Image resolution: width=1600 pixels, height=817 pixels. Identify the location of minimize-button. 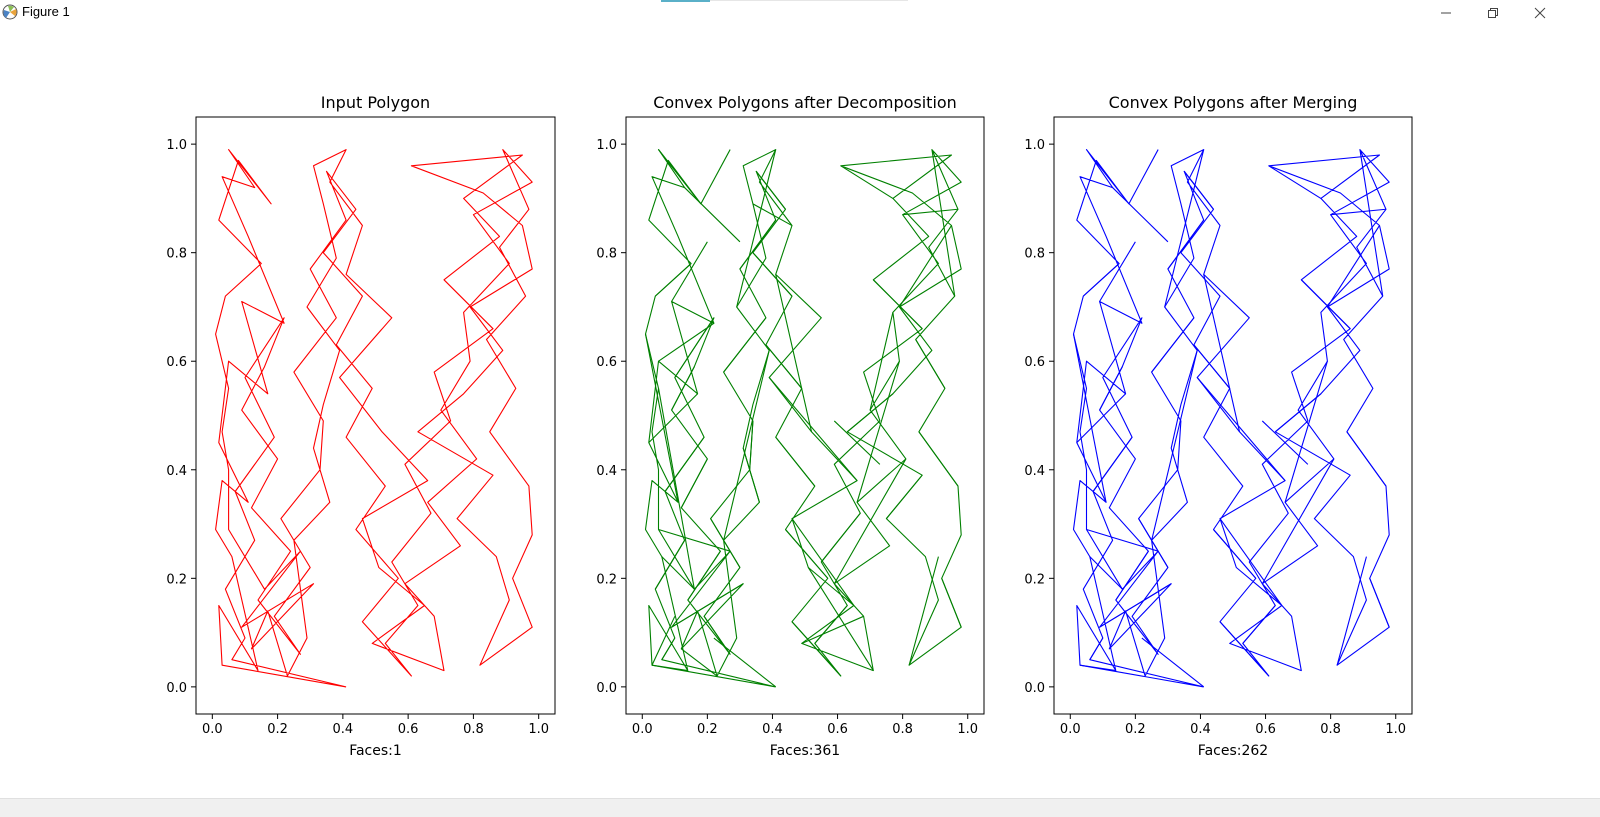
(1446, 13).